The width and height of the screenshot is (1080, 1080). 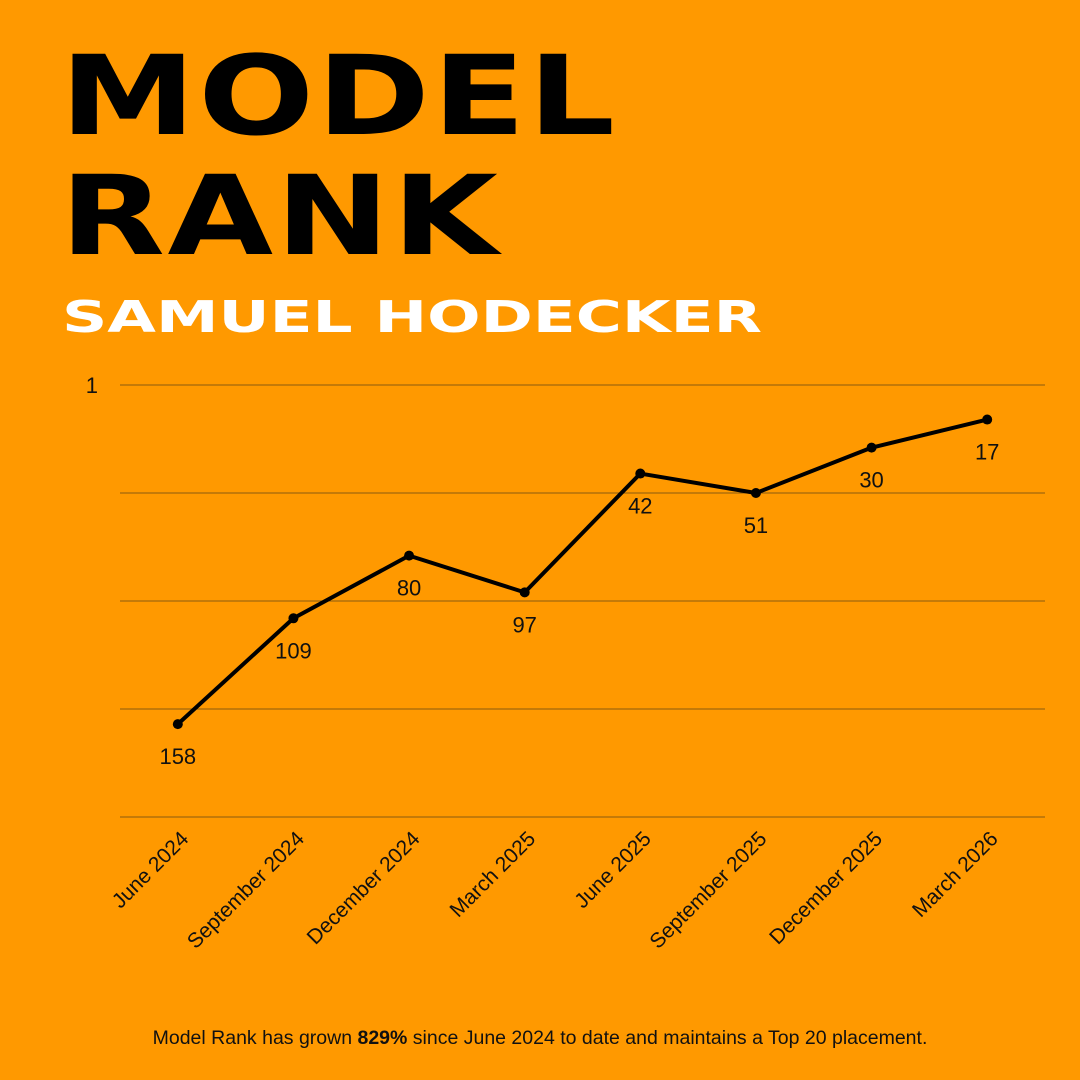 I want to click on footnote-text: Model Rank has grown, so click(x=252, y=1038).